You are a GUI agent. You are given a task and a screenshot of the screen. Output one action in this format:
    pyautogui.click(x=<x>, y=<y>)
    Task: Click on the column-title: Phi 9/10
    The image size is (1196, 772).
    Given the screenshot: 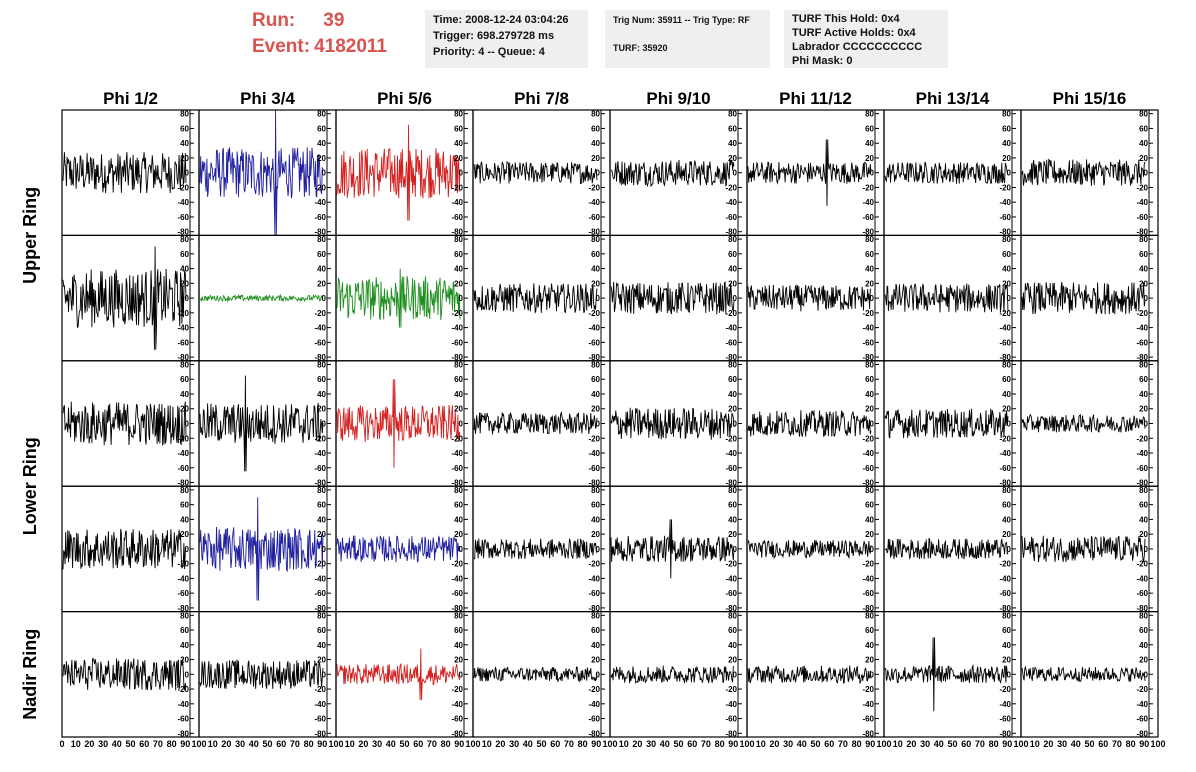 What is the action you would take?
    pyautogui.click(x=678, y=98)
    